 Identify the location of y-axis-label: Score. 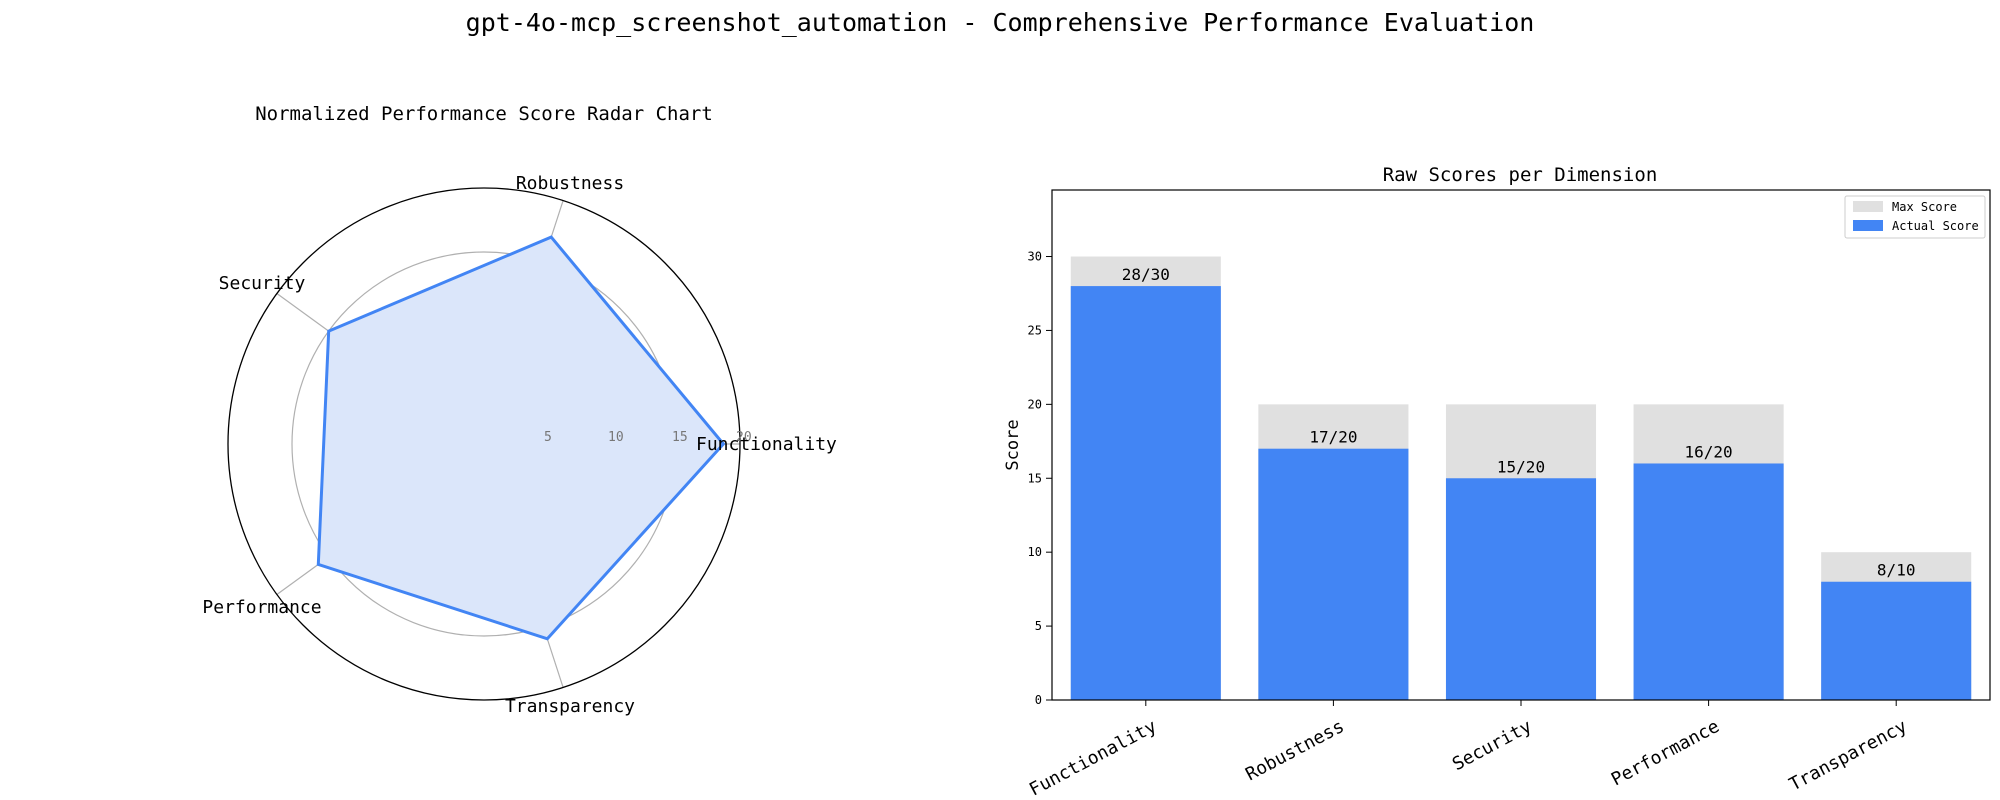
(1013, 444).